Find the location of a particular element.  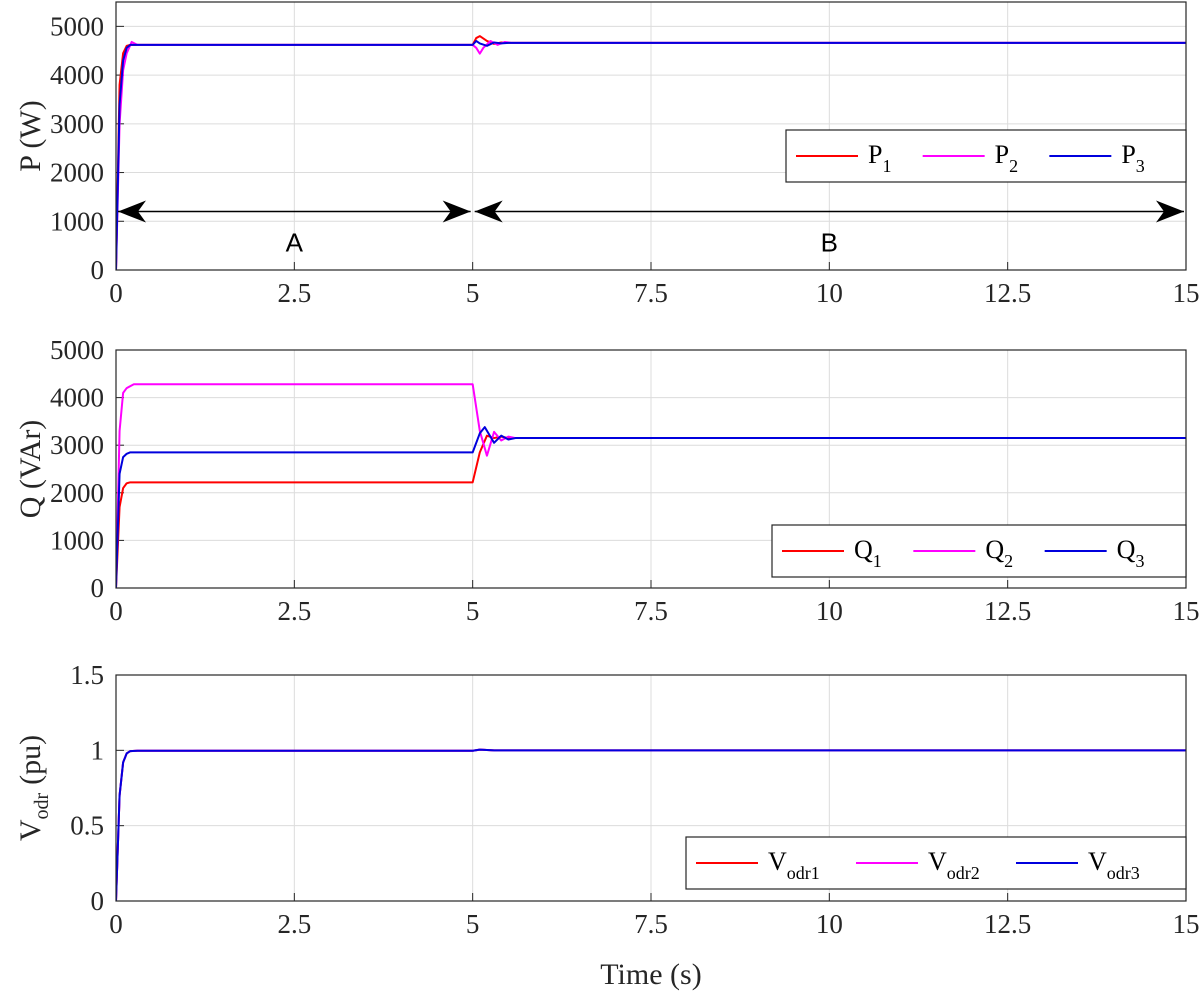

legend-label-sub: odr2 is located at coordinates (963, 873).